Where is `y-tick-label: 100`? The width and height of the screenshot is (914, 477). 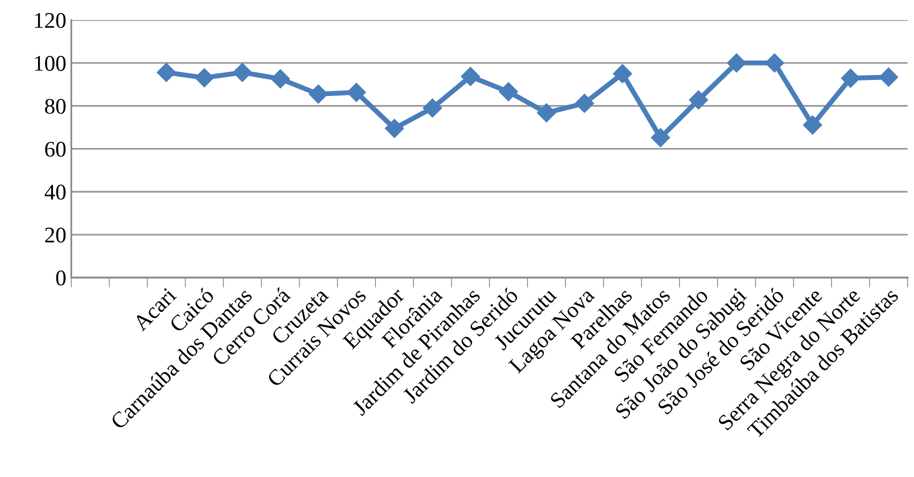
y-tick-label: 100 is located at coordinates (50, 63).